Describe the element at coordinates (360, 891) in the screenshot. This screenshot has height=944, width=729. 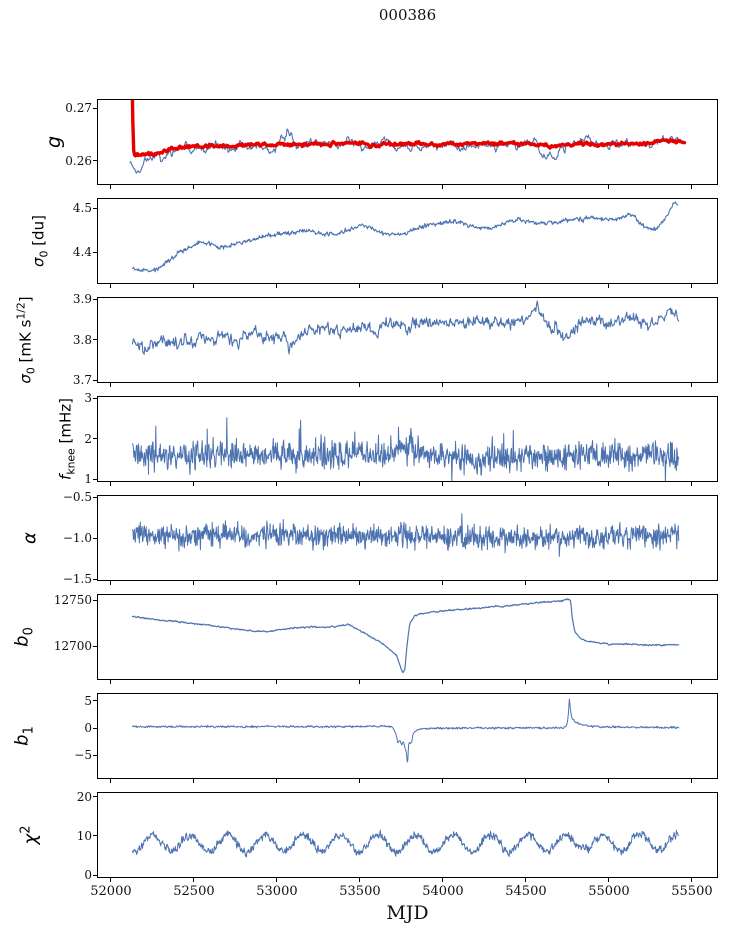
I see `x-tick-label: 53500` at that location.